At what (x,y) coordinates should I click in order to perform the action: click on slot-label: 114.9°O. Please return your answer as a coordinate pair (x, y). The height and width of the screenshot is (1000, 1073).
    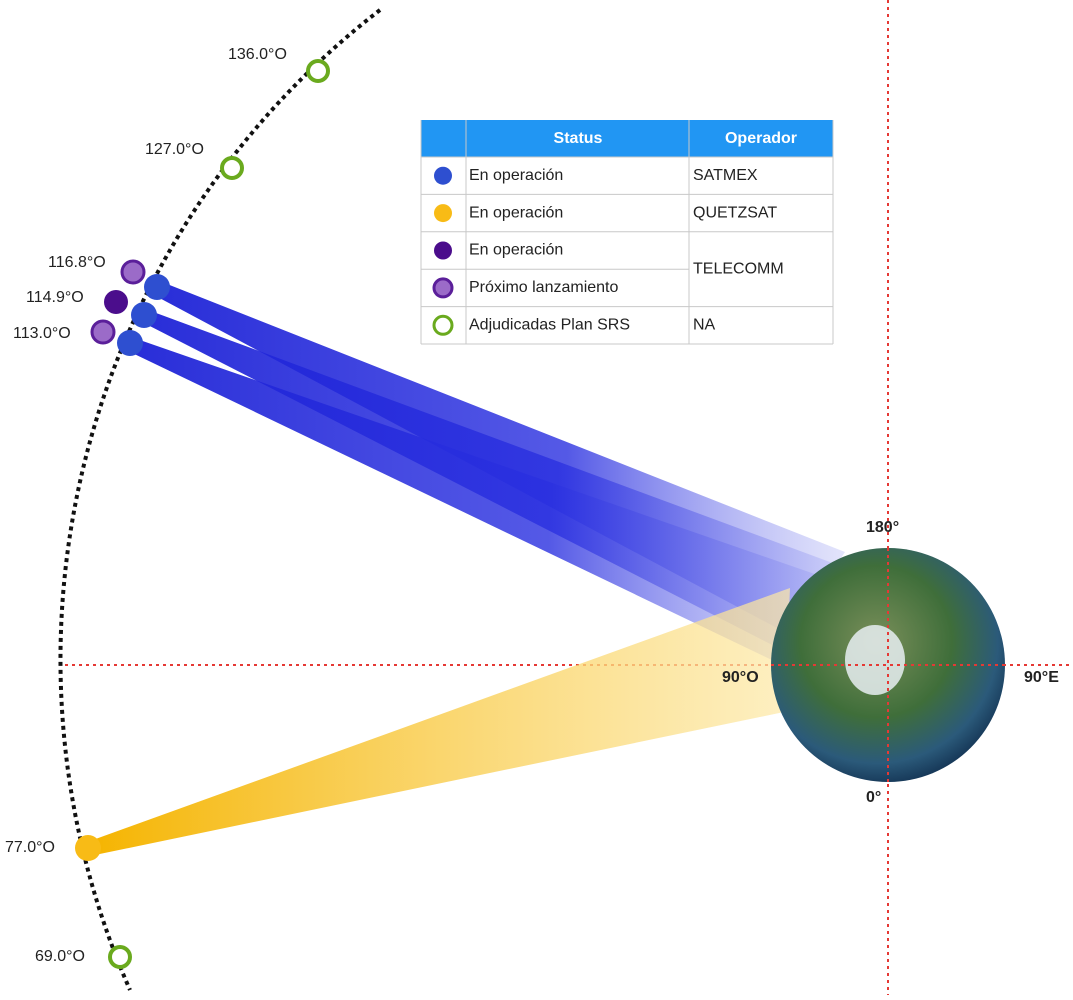
    Looking at the image, I should click on (55, 297).